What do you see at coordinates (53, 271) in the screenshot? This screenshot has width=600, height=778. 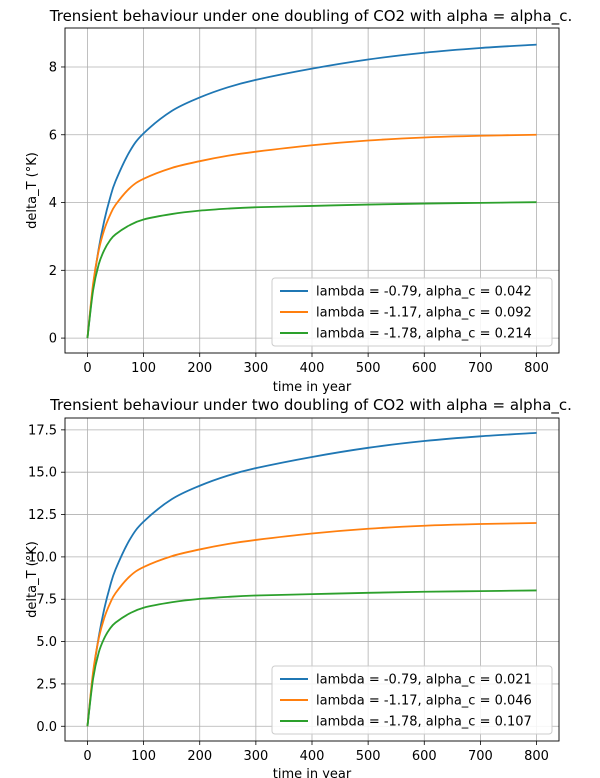 I see `y-tick-label: 2` at bounding box center [53, 271].